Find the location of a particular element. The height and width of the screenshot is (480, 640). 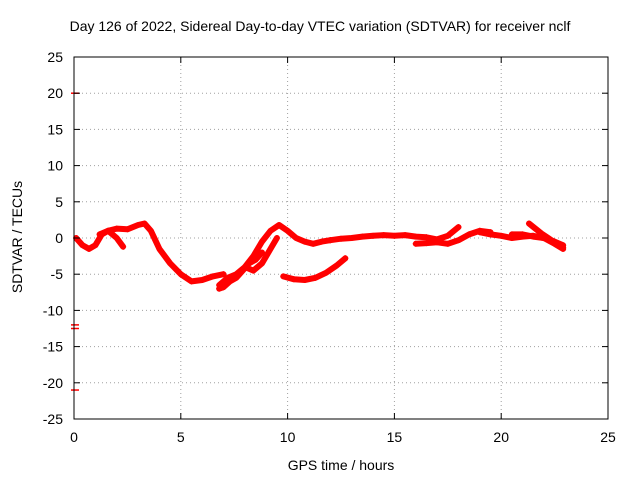

y-axis-label: SDTVAR / TECUs is located at coordinates (17, 237).